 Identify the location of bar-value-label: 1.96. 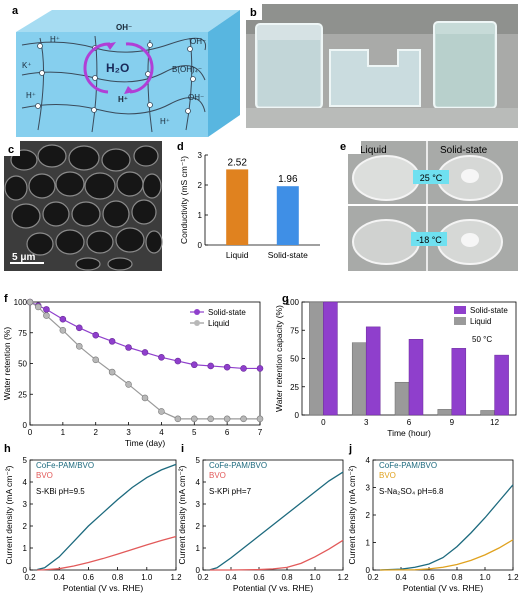
(288, 179).